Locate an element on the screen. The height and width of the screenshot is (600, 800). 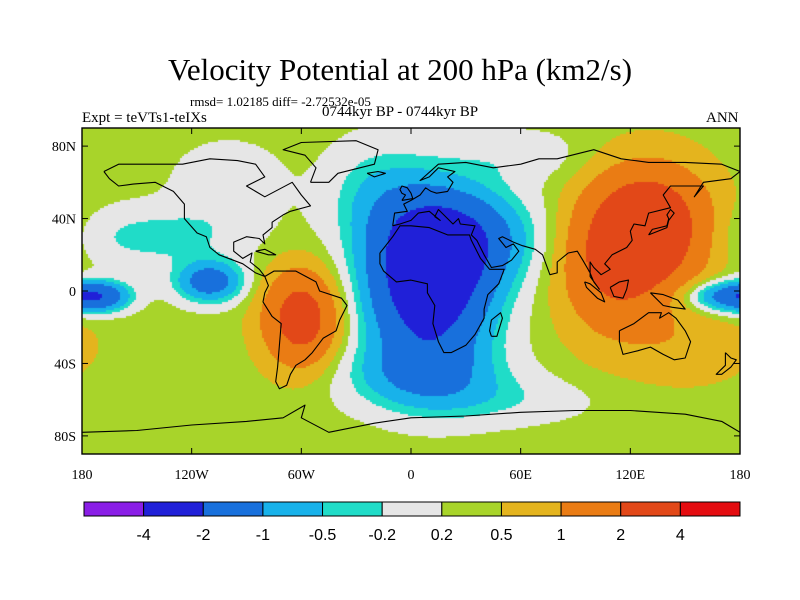
y-tick-label: 80N is located at coordinates (64, 147).